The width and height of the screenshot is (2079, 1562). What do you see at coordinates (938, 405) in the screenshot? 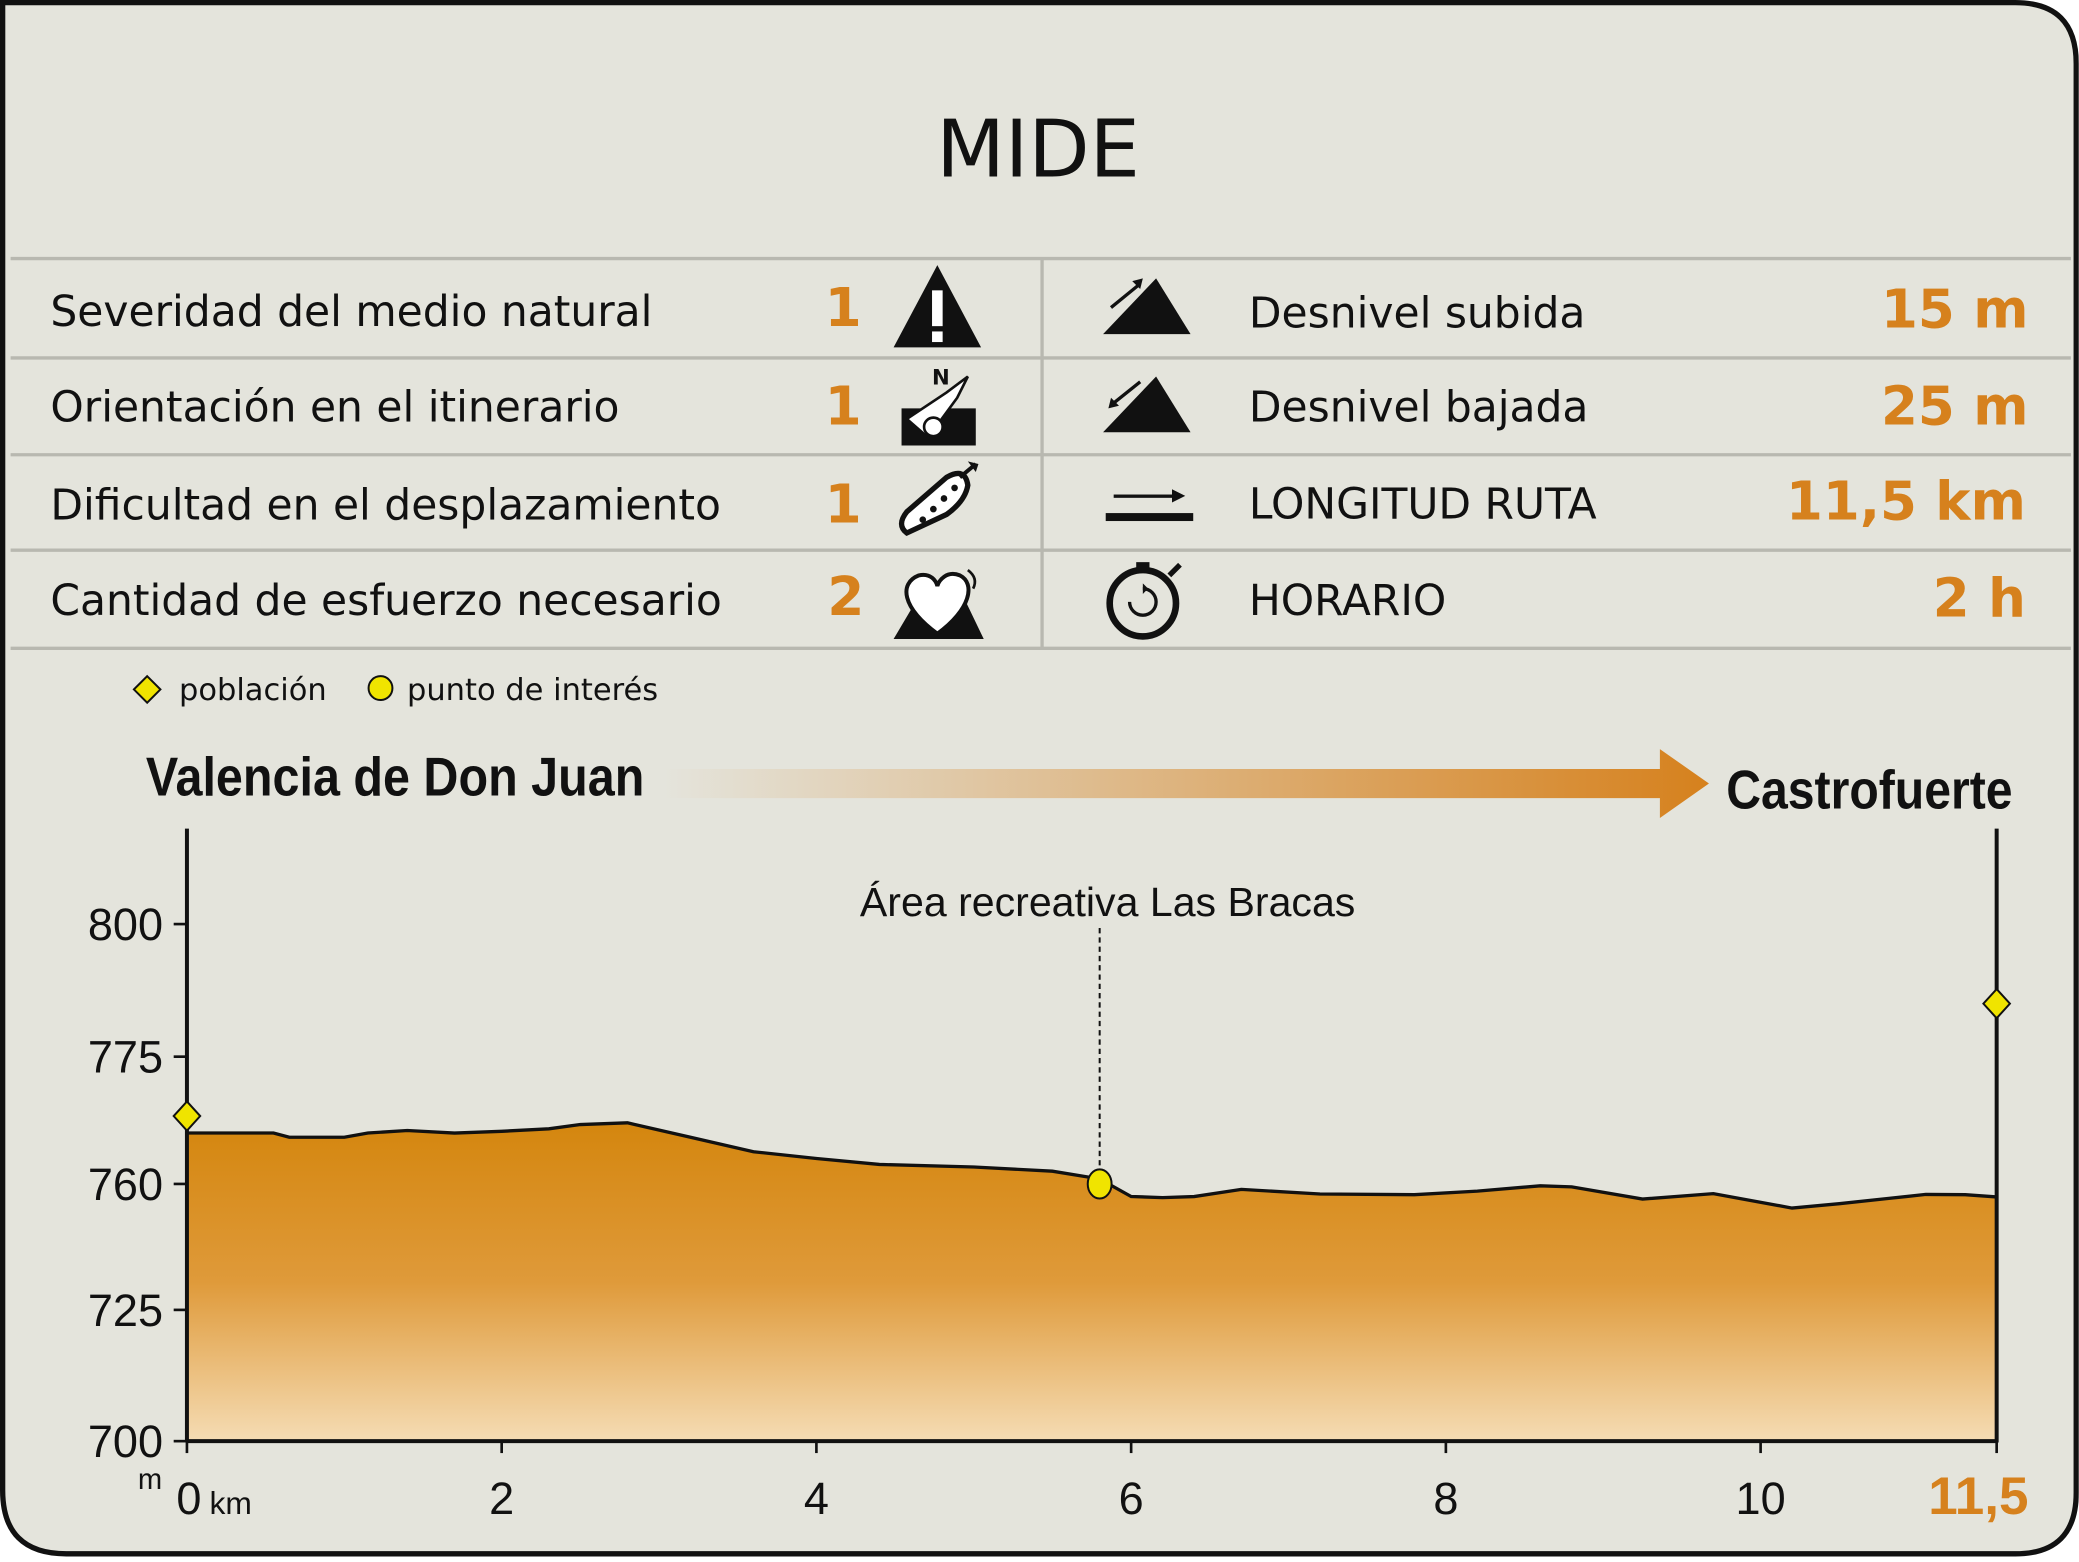
I see `compass-orientation-icon: N` at bounding box center [938, 405].